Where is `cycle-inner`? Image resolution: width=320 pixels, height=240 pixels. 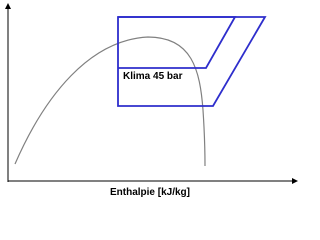 cycle-inner is located at coordinates (177, 42).